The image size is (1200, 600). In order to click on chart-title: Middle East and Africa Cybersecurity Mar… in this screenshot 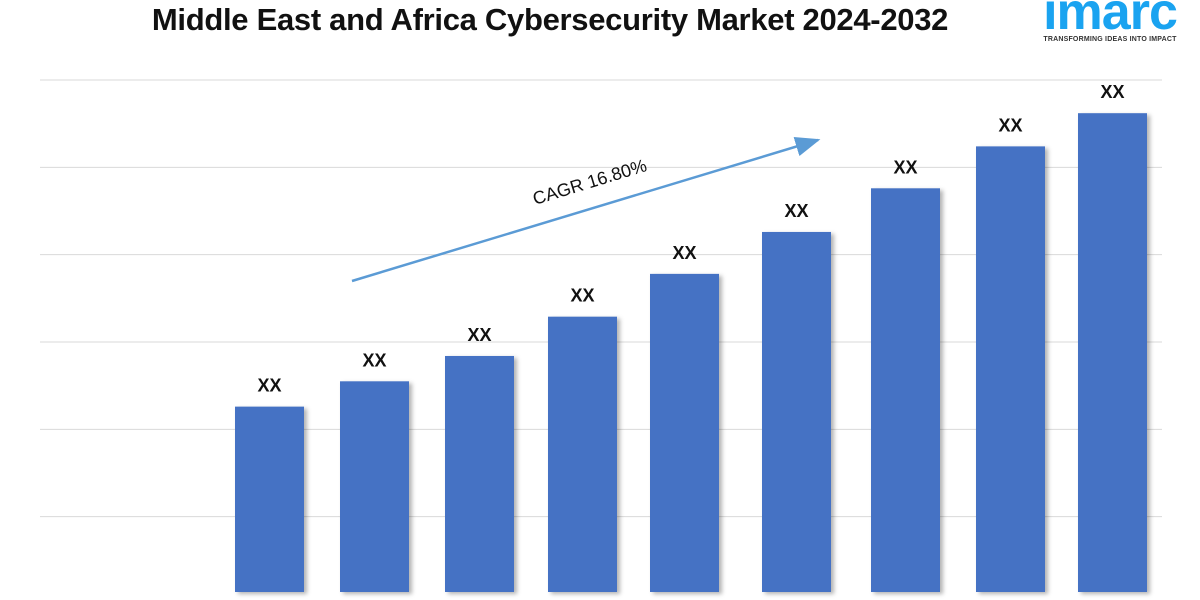, I will do `click(550, 19)`.